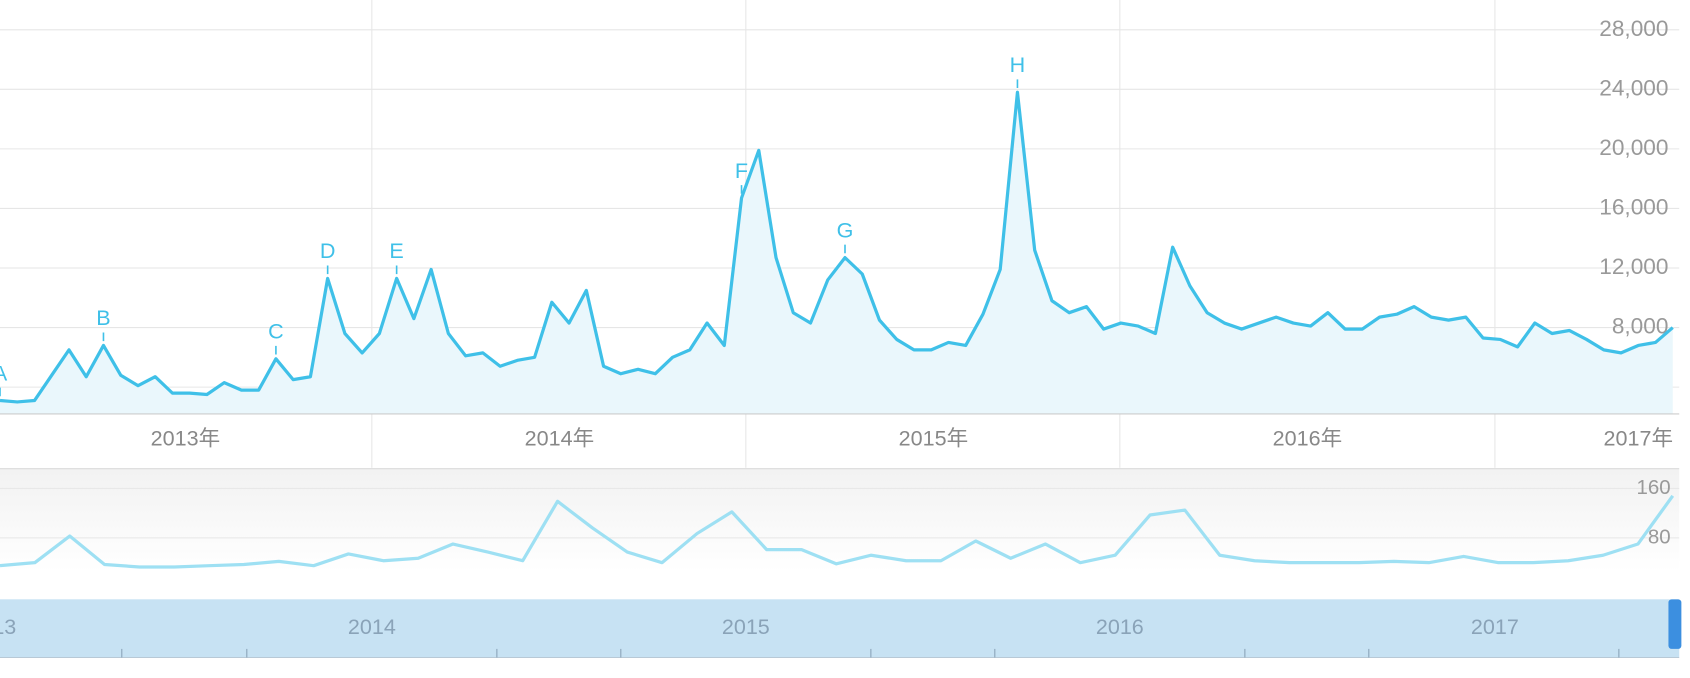 The image size is (1690, 678). Describe the element at coordinates (103, 317) in the screenshot. I see `annotation-label: B` at that location.